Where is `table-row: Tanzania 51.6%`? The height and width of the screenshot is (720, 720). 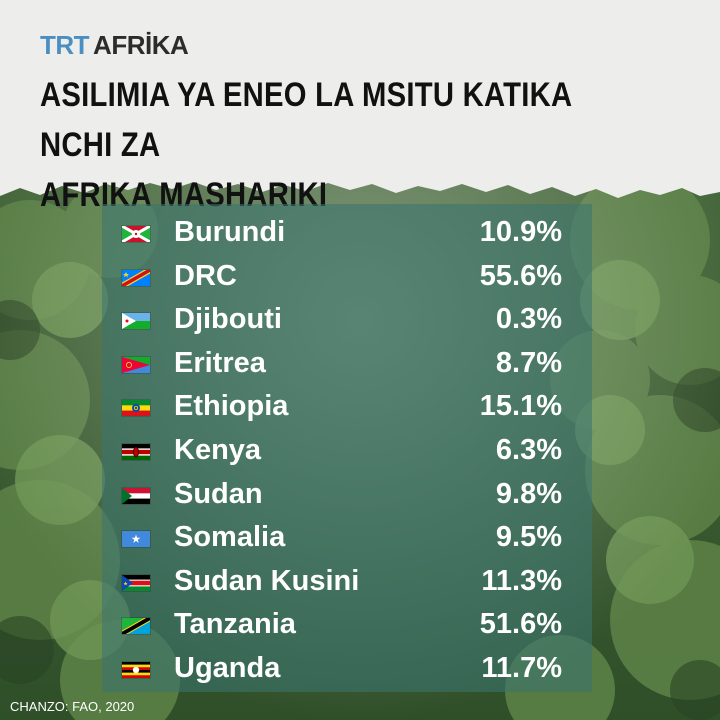 table-row: Tanzania 51.6% is located at coordinates (347, 626).